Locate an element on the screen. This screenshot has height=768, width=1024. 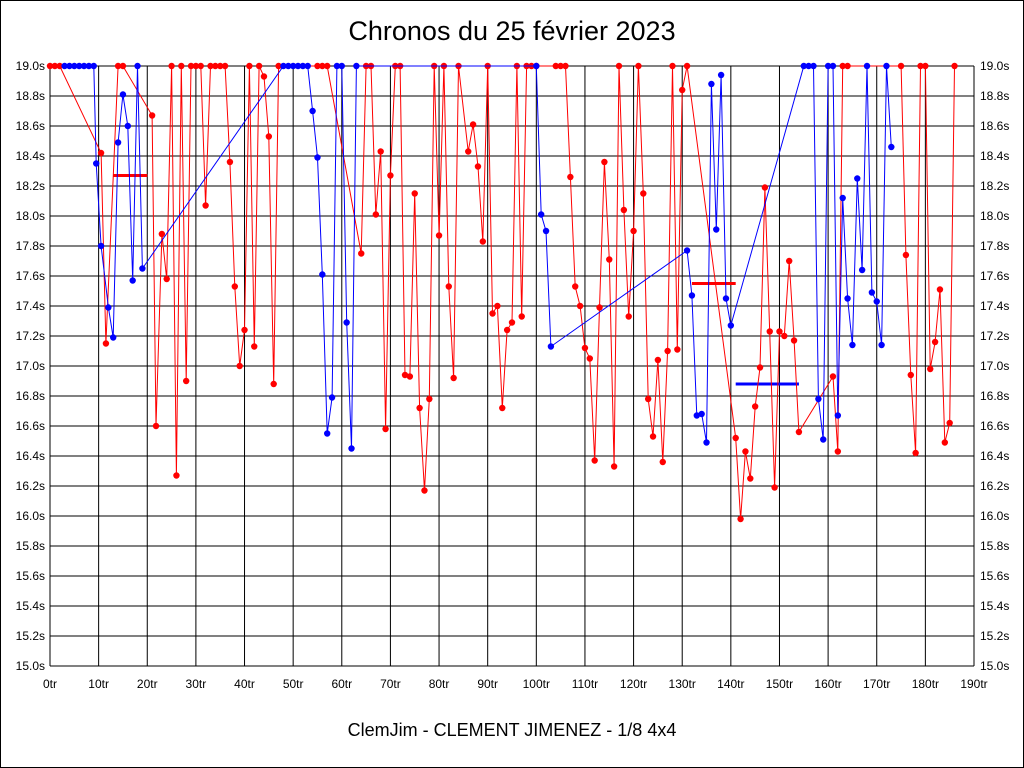
x-tick-label: 160tr is located at coordinates (827, 684).